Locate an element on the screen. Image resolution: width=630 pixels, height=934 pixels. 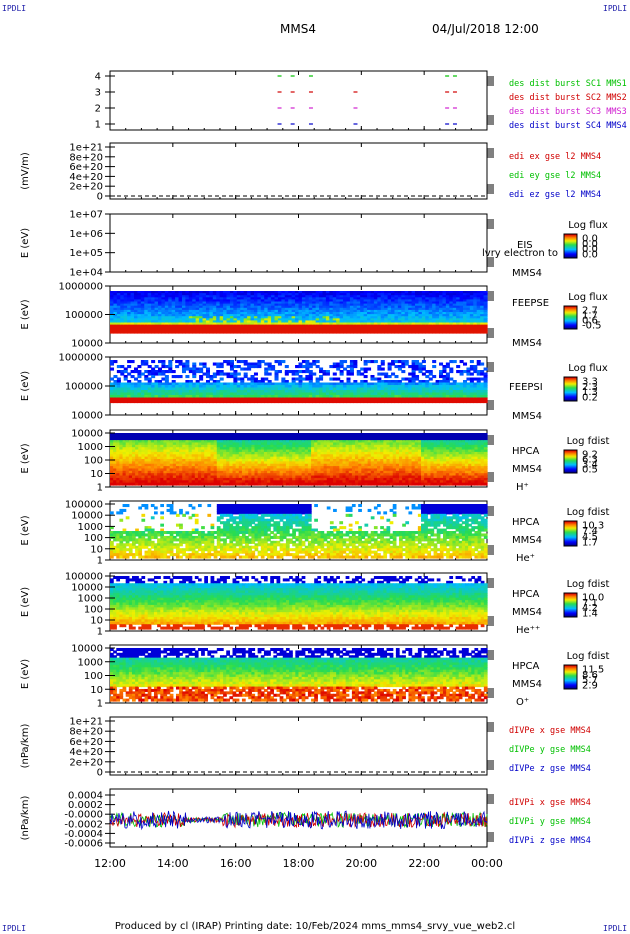
edi-ylabel: (mV/m) is located at coordinates (25, 171).